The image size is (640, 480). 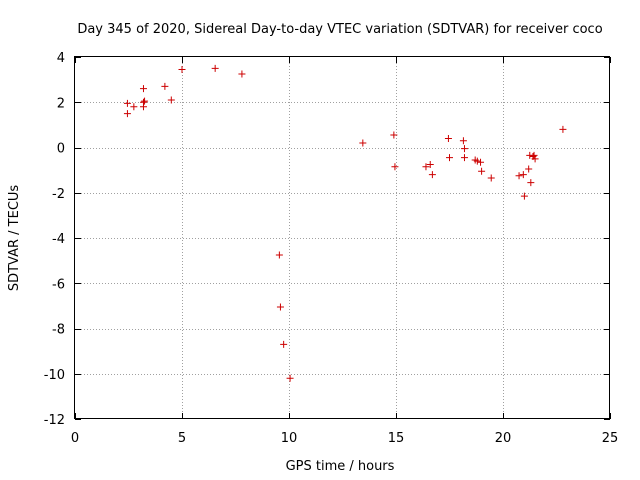 What do you see at coordinates (54, 375) in the screenshot?
I see `y-tick-label: -10` at bounding box center [54, 375].